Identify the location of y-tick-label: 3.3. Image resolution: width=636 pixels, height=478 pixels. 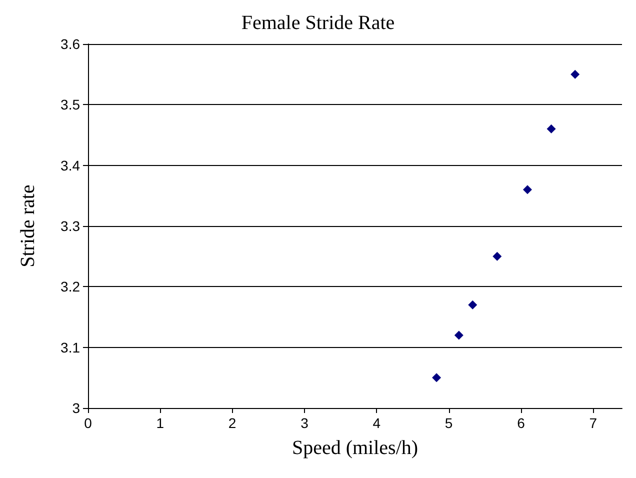
(70, 226).